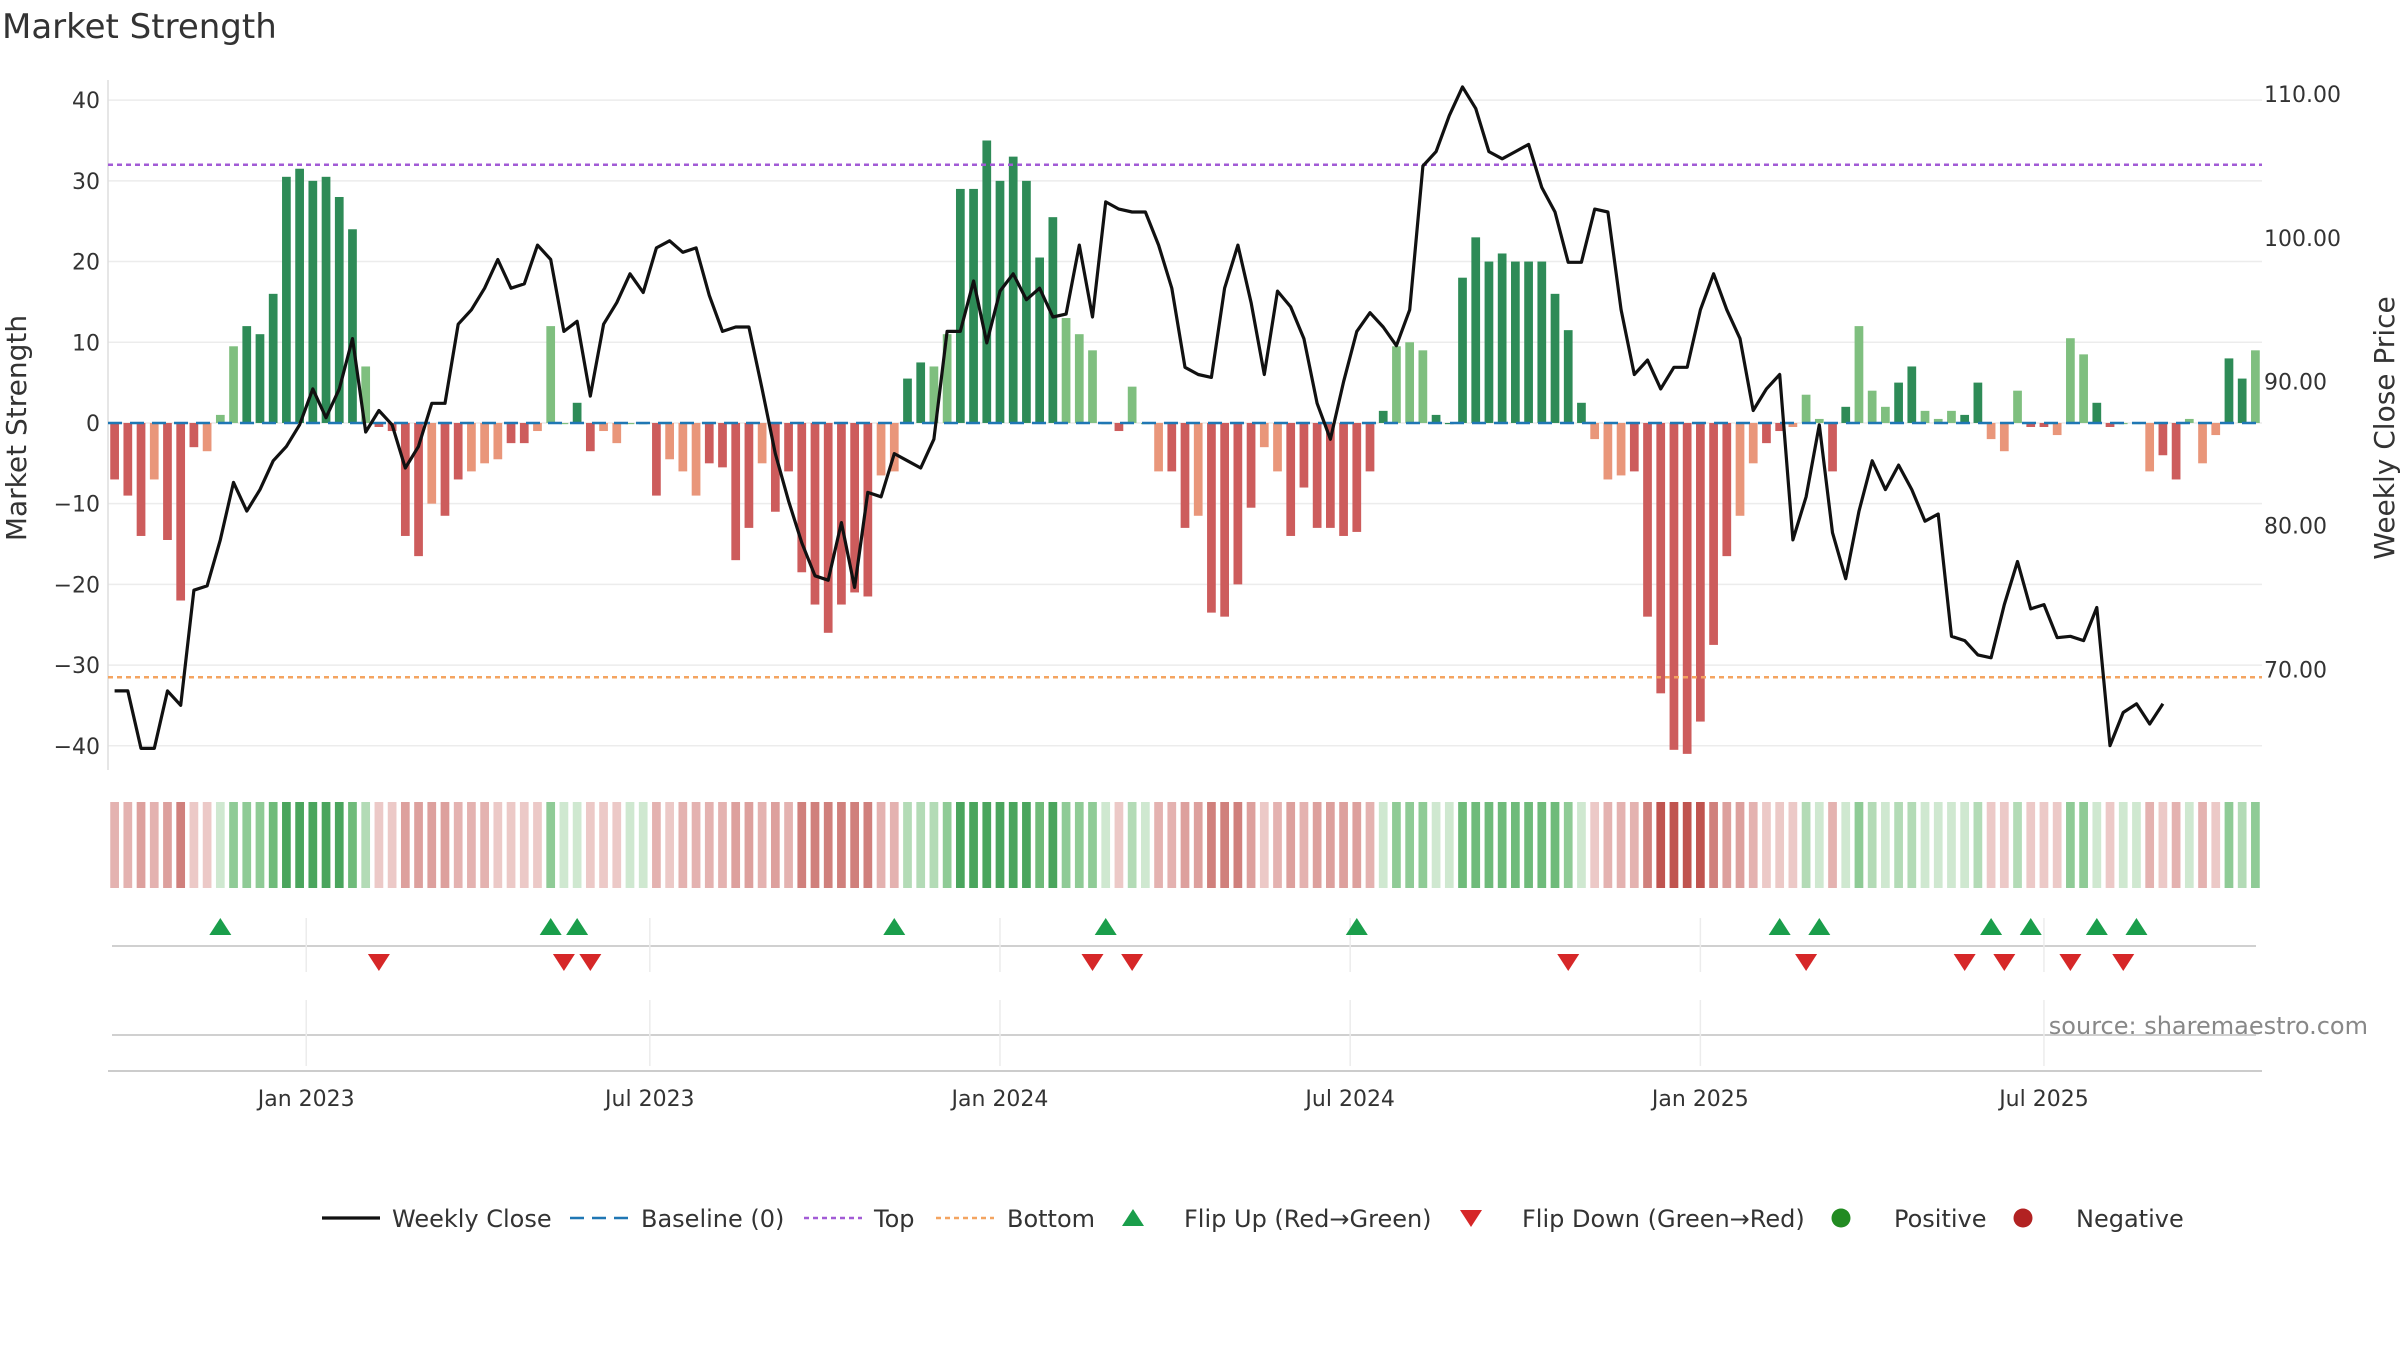 The image size is (2400, 1350). I want to click on x-tick-label-2: Jan 2024, so click(999, 1099).